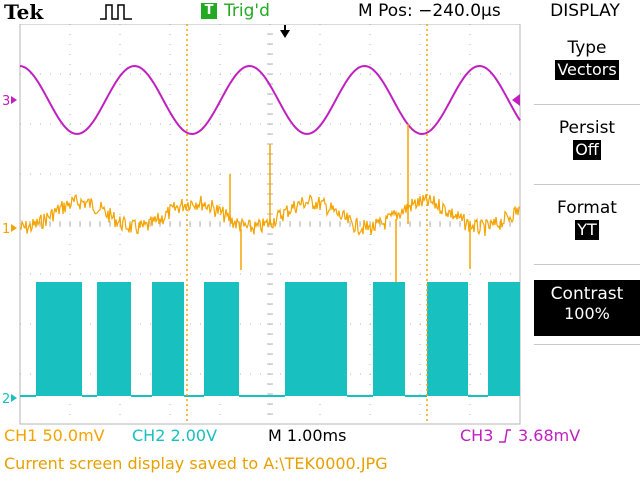 This screenshot has height=480, width=640. I want to click on trigger-status: Trig'd, so click(247, 11).